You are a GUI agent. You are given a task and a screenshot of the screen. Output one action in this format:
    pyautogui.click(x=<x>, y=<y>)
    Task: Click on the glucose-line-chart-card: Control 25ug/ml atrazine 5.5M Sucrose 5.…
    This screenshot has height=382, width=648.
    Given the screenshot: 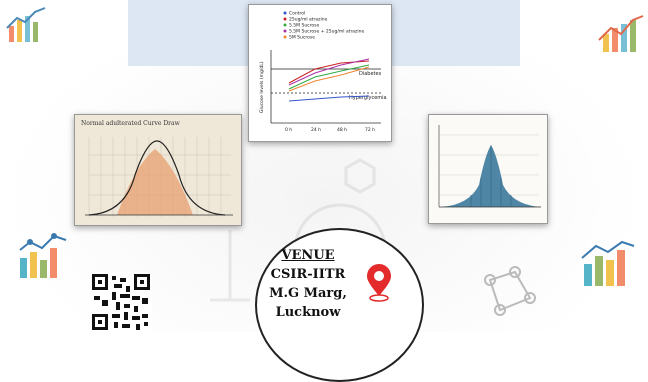 What is the action you would take?
    pyautogui.click(x=320, y=73)
    